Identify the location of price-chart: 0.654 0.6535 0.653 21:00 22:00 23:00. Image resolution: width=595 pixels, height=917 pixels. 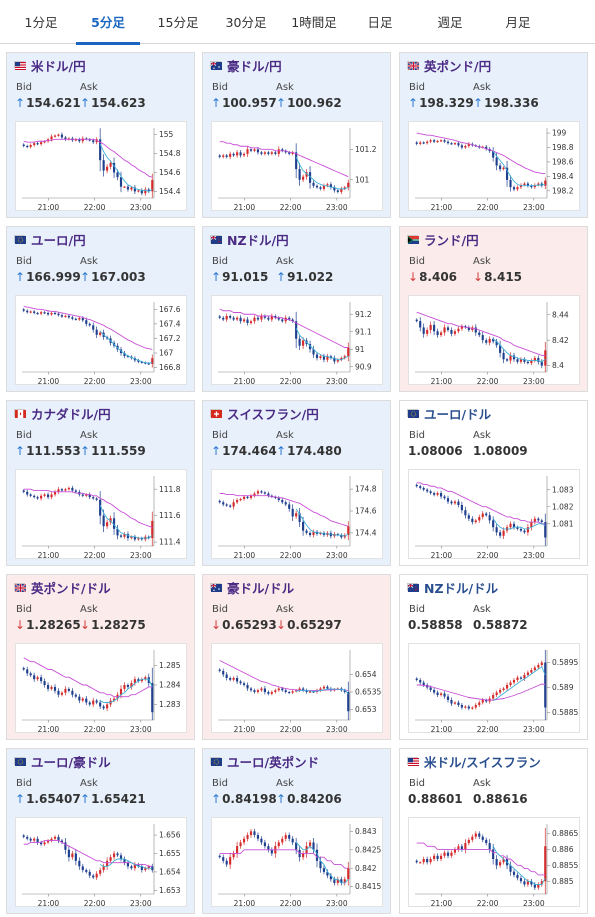
(297, 688).